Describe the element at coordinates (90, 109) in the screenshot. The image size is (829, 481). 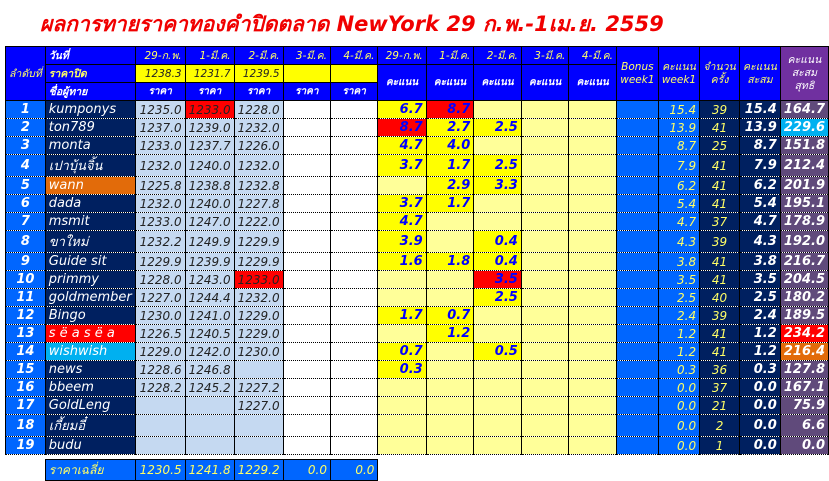
I see `player-name-cell: kumponys` at that location.